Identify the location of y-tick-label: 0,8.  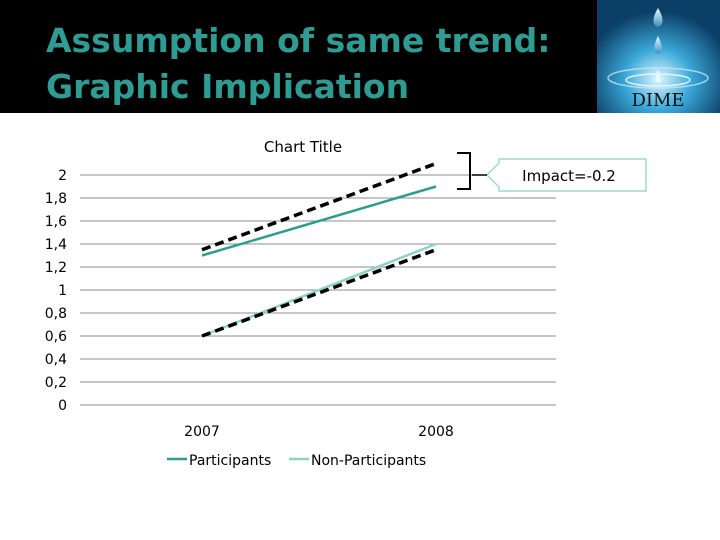
(56, 314).